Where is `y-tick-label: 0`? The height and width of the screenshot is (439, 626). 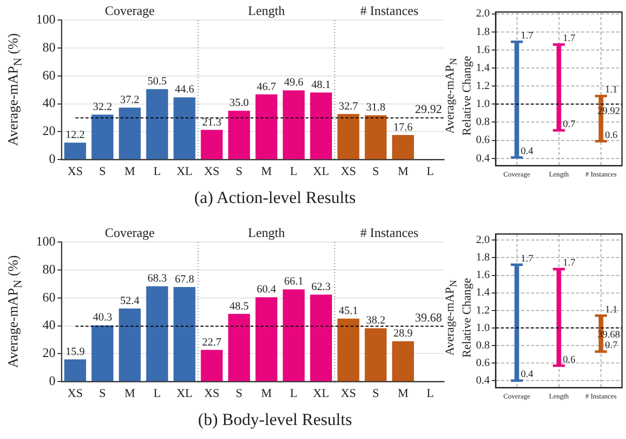 y-tick-label: 0 is located at coordinates (52, 158).